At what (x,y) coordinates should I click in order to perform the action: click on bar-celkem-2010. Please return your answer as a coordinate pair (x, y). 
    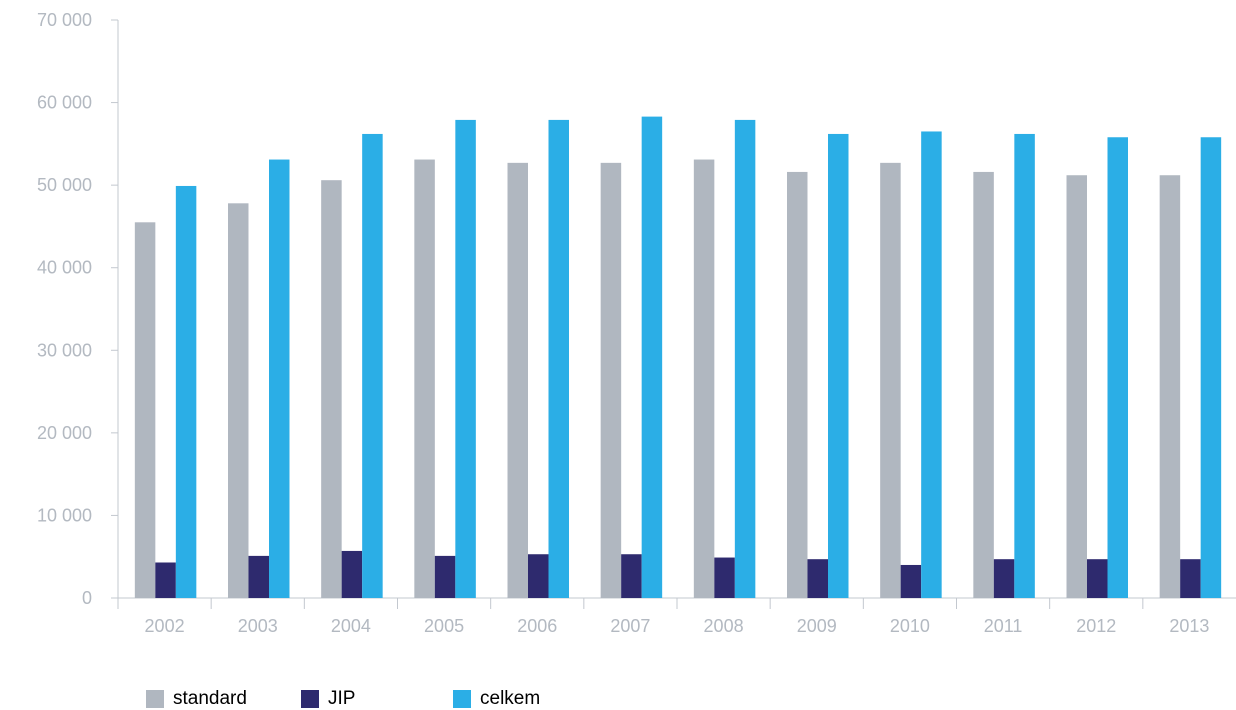
    Looking at the image, I should click on (931, 364).